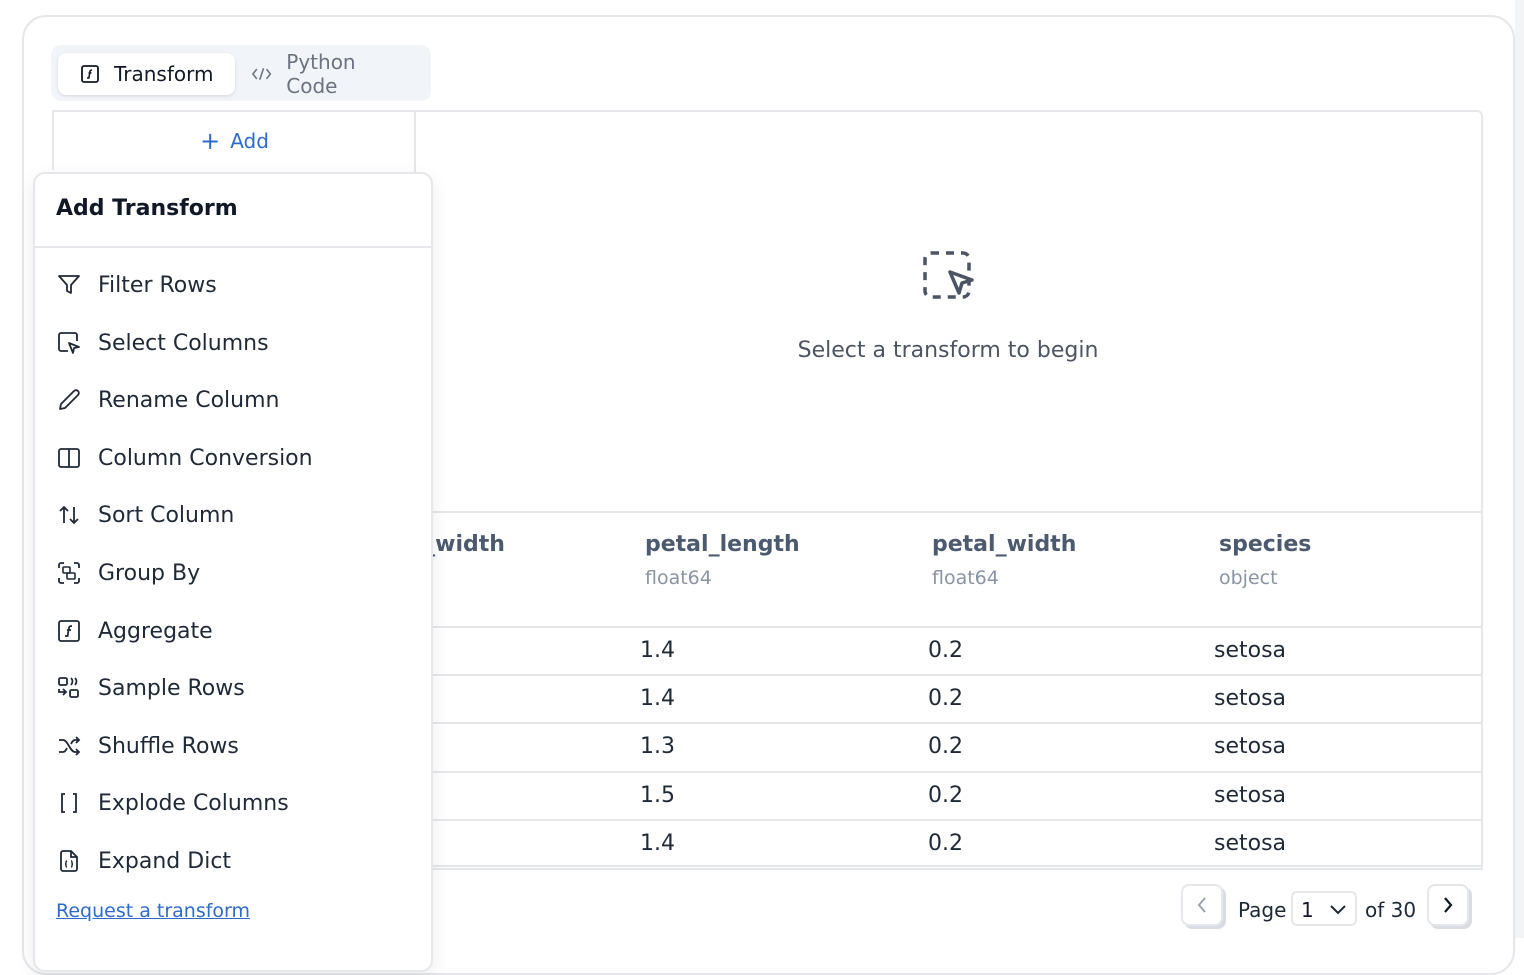  I want to click on menu-item-rename-column: Rename Column, so click(167, 400).